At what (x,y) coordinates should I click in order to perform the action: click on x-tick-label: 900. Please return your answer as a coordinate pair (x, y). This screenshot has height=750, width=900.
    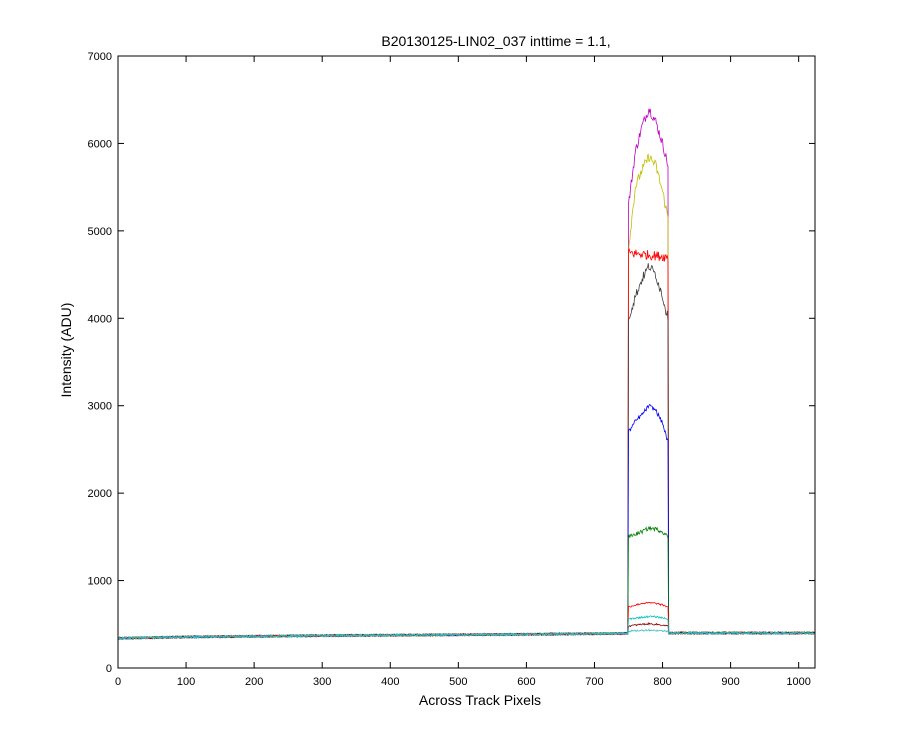
    Looking at the image, I should click on (730, 682).